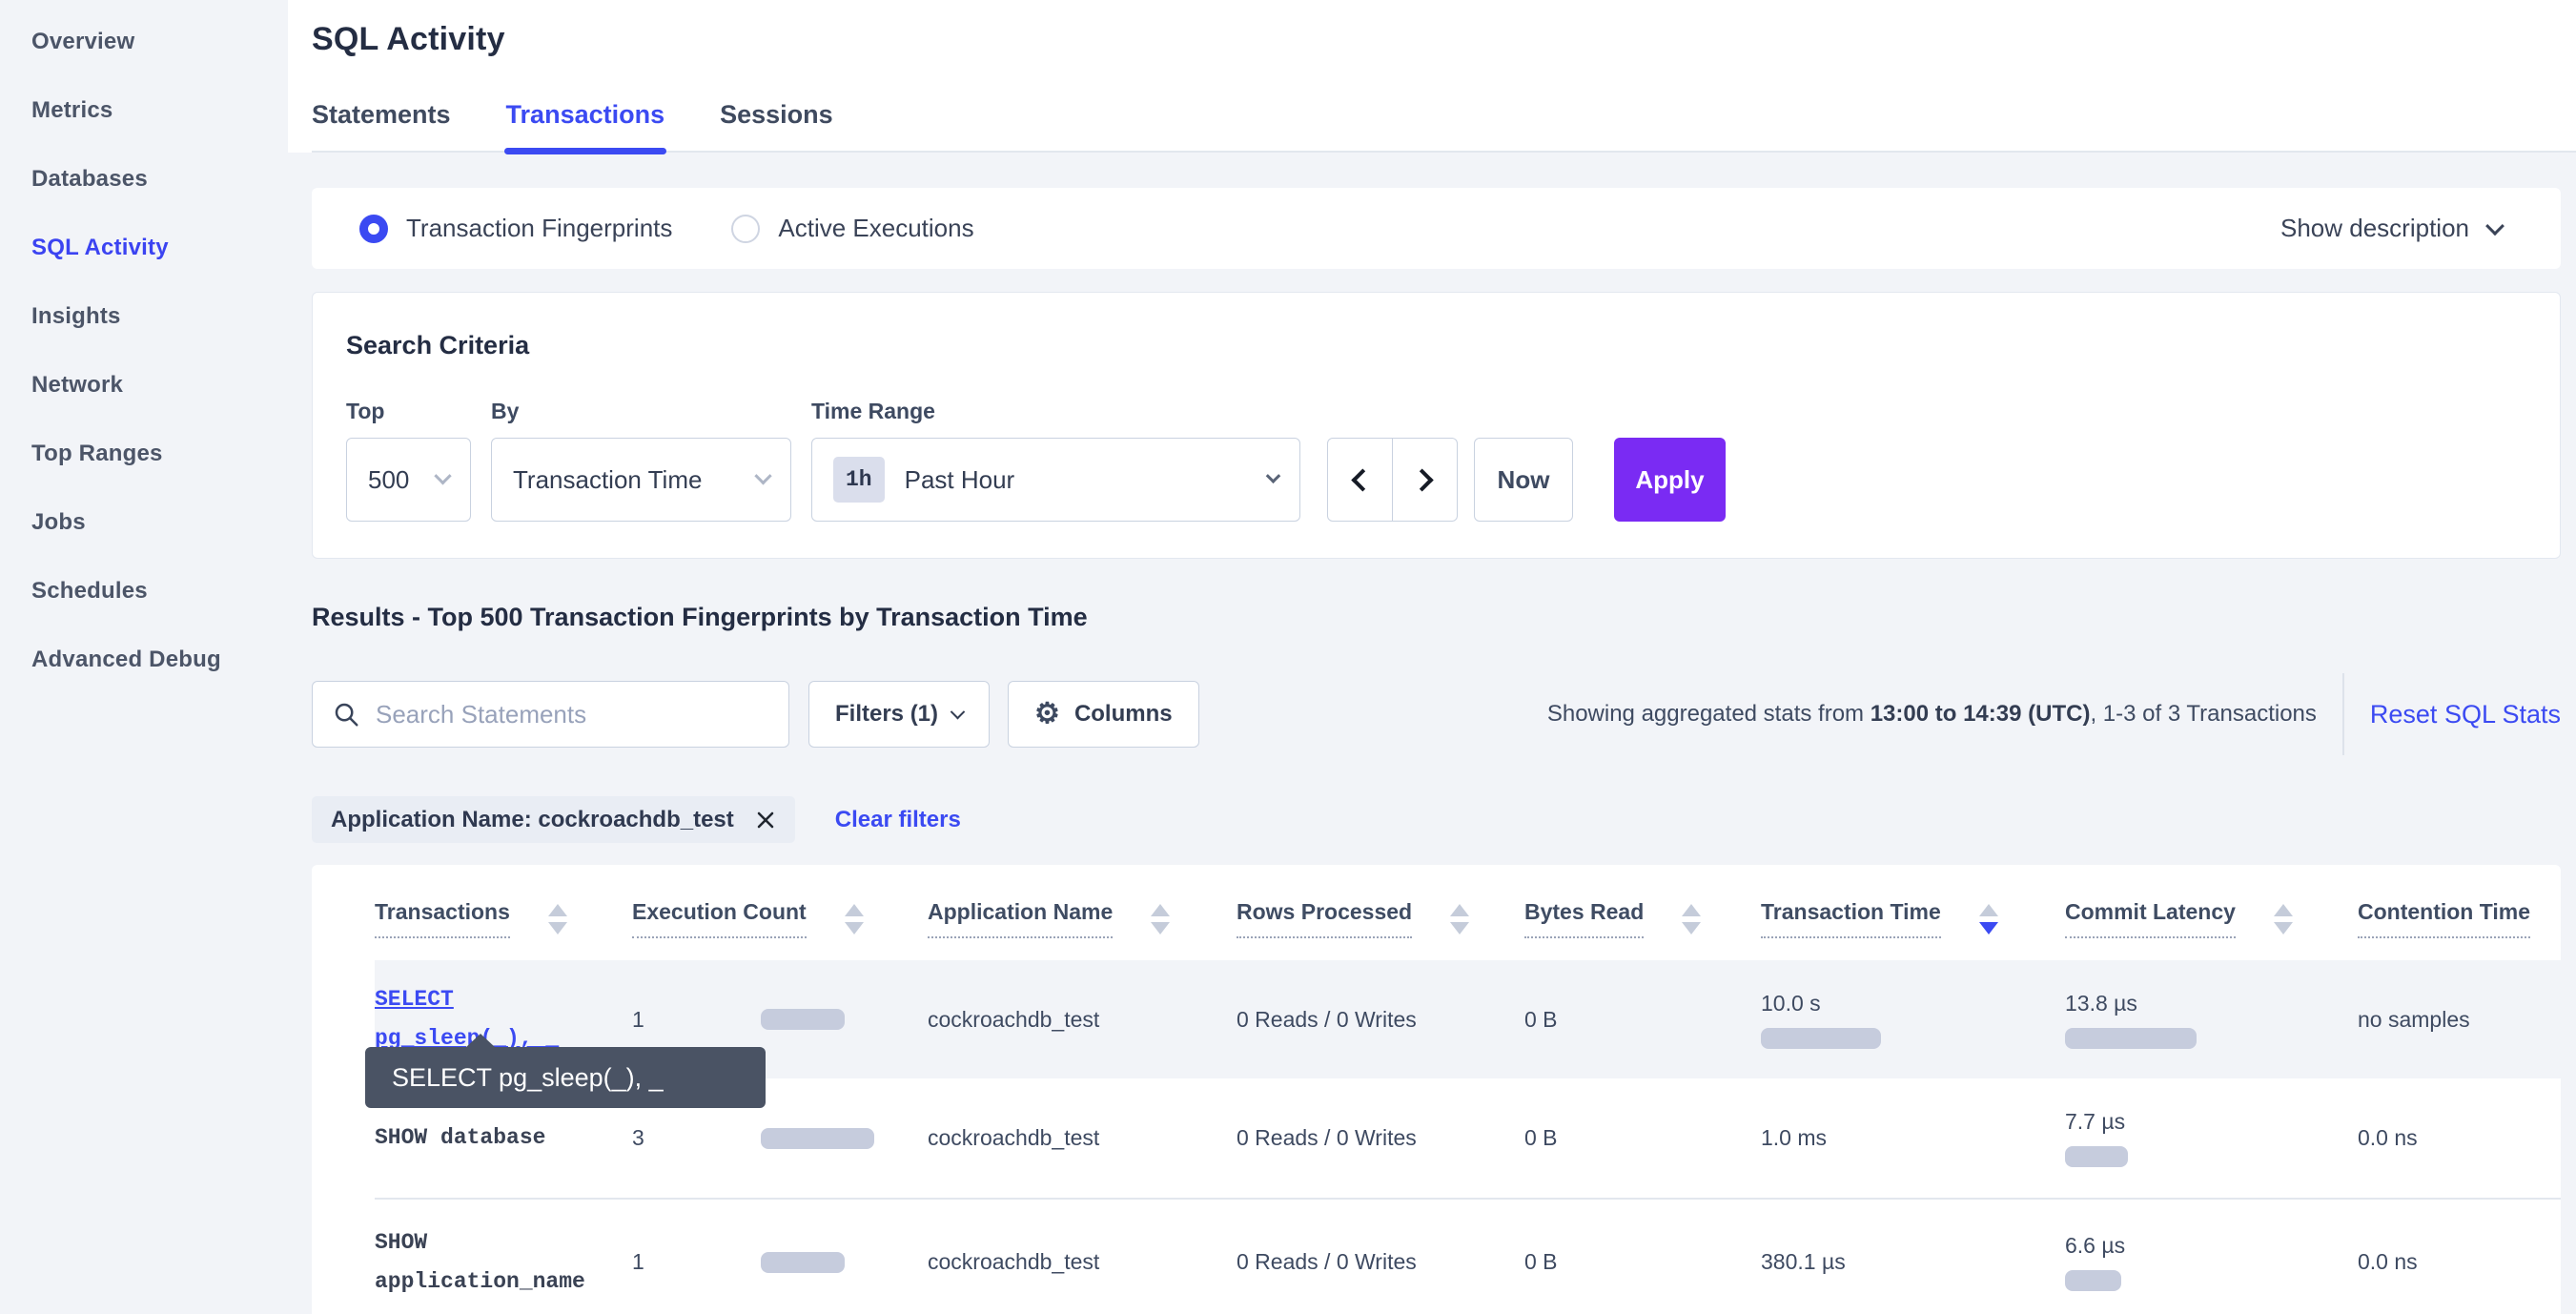  What do you see at coordinates (584, 127) in the screenshot?
I see `tab-transactions: Transactions` at bounding box center [584, 127].